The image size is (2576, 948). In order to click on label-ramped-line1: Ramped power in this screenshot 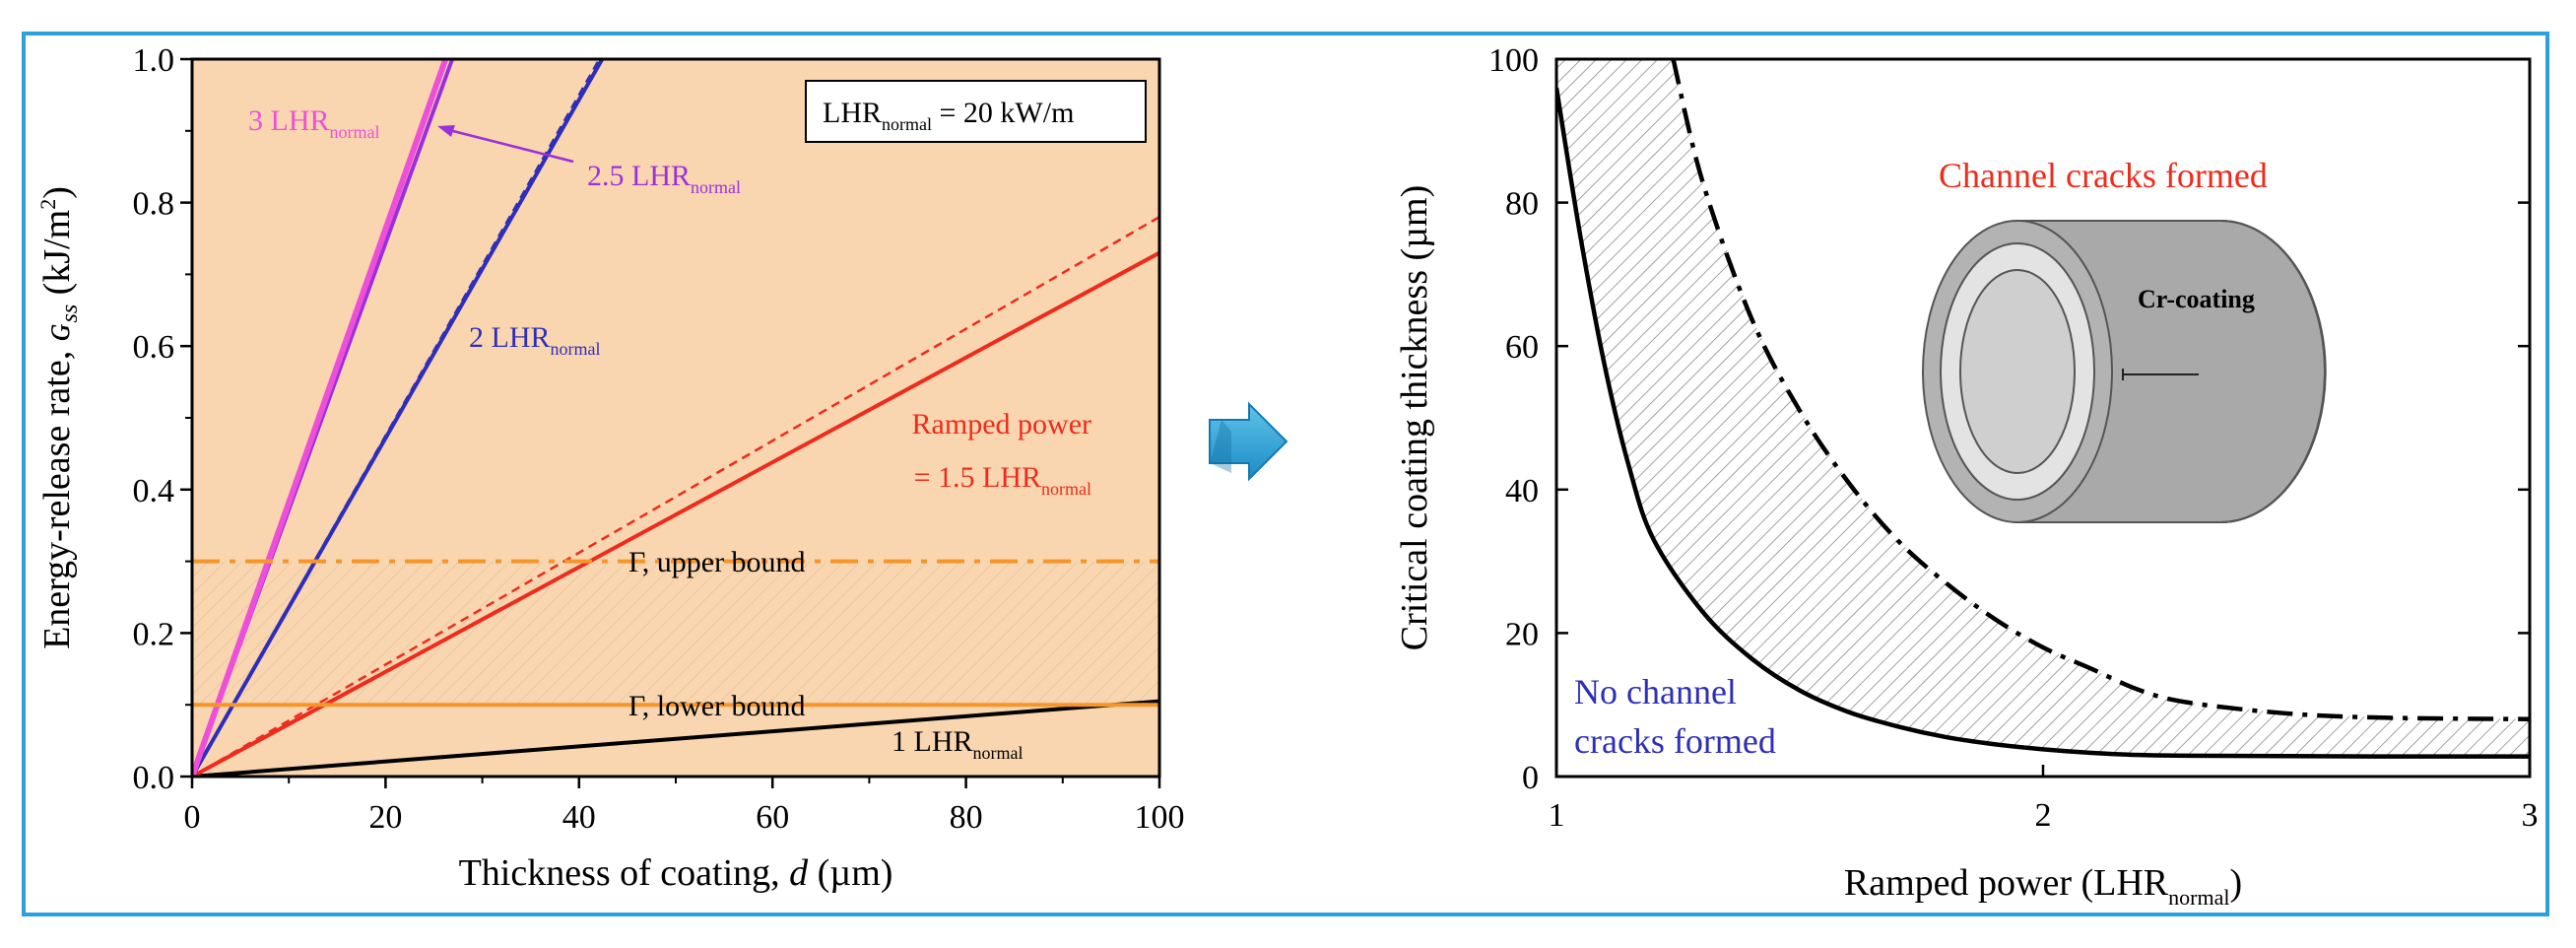, I will do `click(1002, 424)`.